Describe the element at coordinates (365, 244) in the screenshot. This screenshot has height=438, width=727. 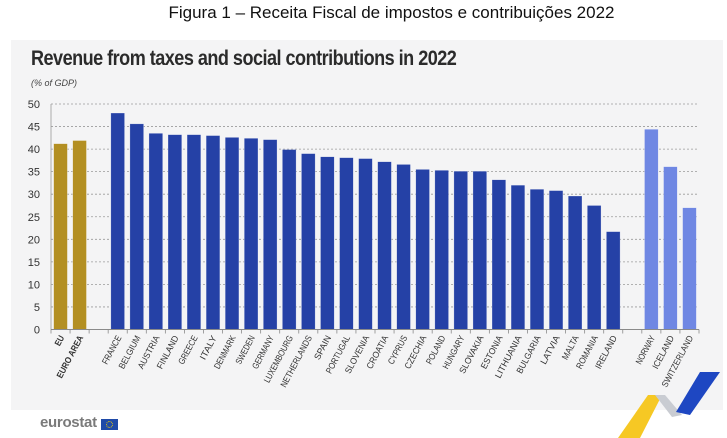
I see `bar-slovenia` at that location.